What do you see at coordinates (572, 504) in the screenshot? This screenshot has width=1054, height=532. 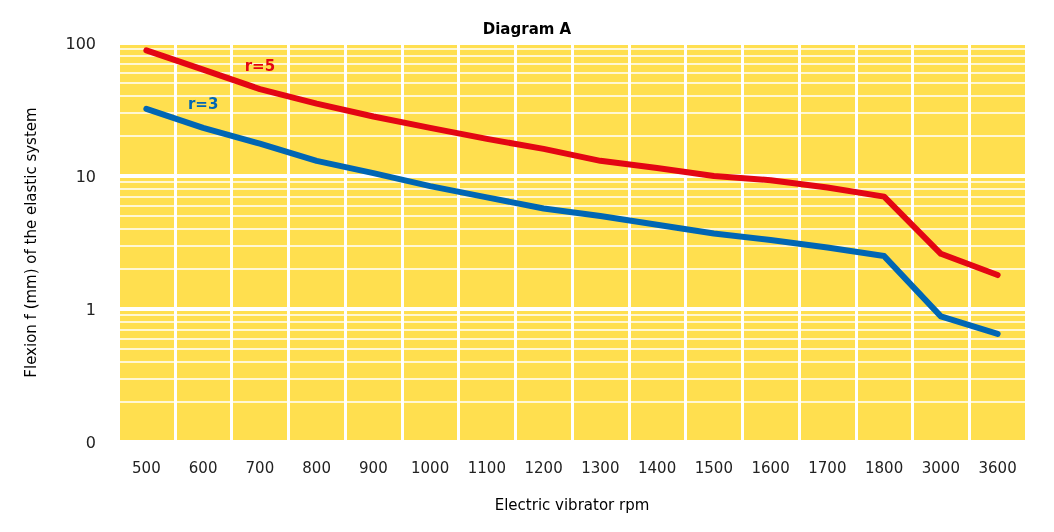 I see `x-axis-title: Electric vibrator rpm` at bounding box center [572, 504].